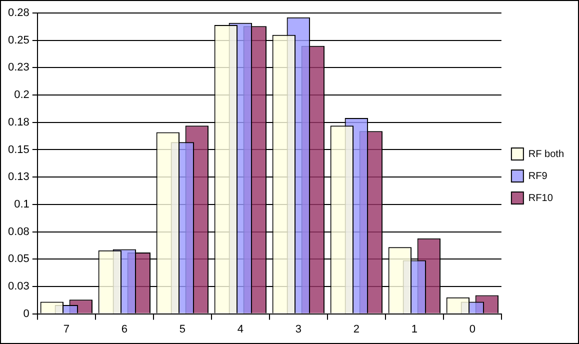 The width and height of the screenshot is (579, 344). I want to click on y-tick-label: 0.08, so click(19, 232).